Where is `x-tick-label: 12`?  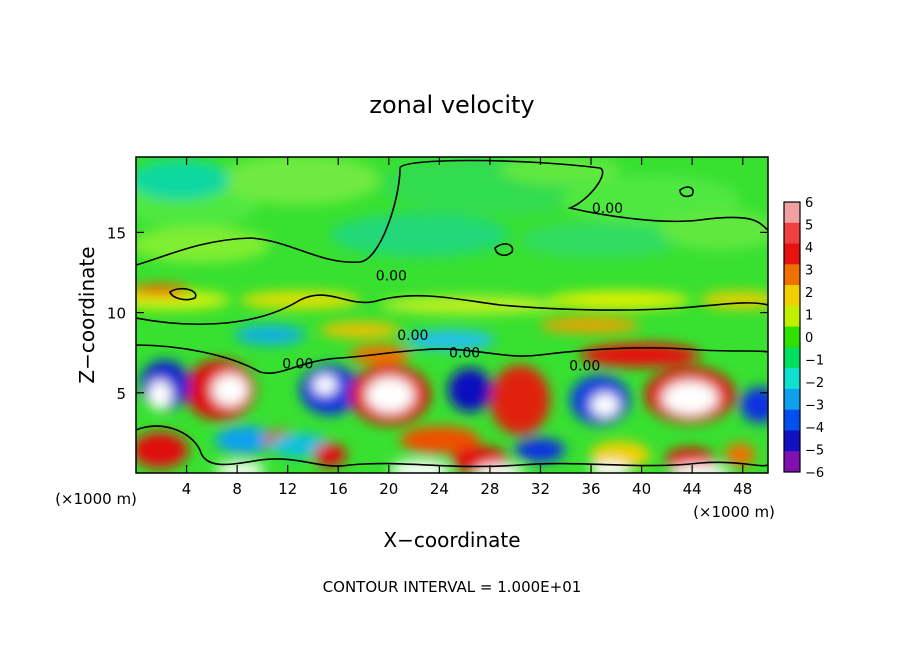
x-tick-label: 12 is located at coordinates (287, 489).